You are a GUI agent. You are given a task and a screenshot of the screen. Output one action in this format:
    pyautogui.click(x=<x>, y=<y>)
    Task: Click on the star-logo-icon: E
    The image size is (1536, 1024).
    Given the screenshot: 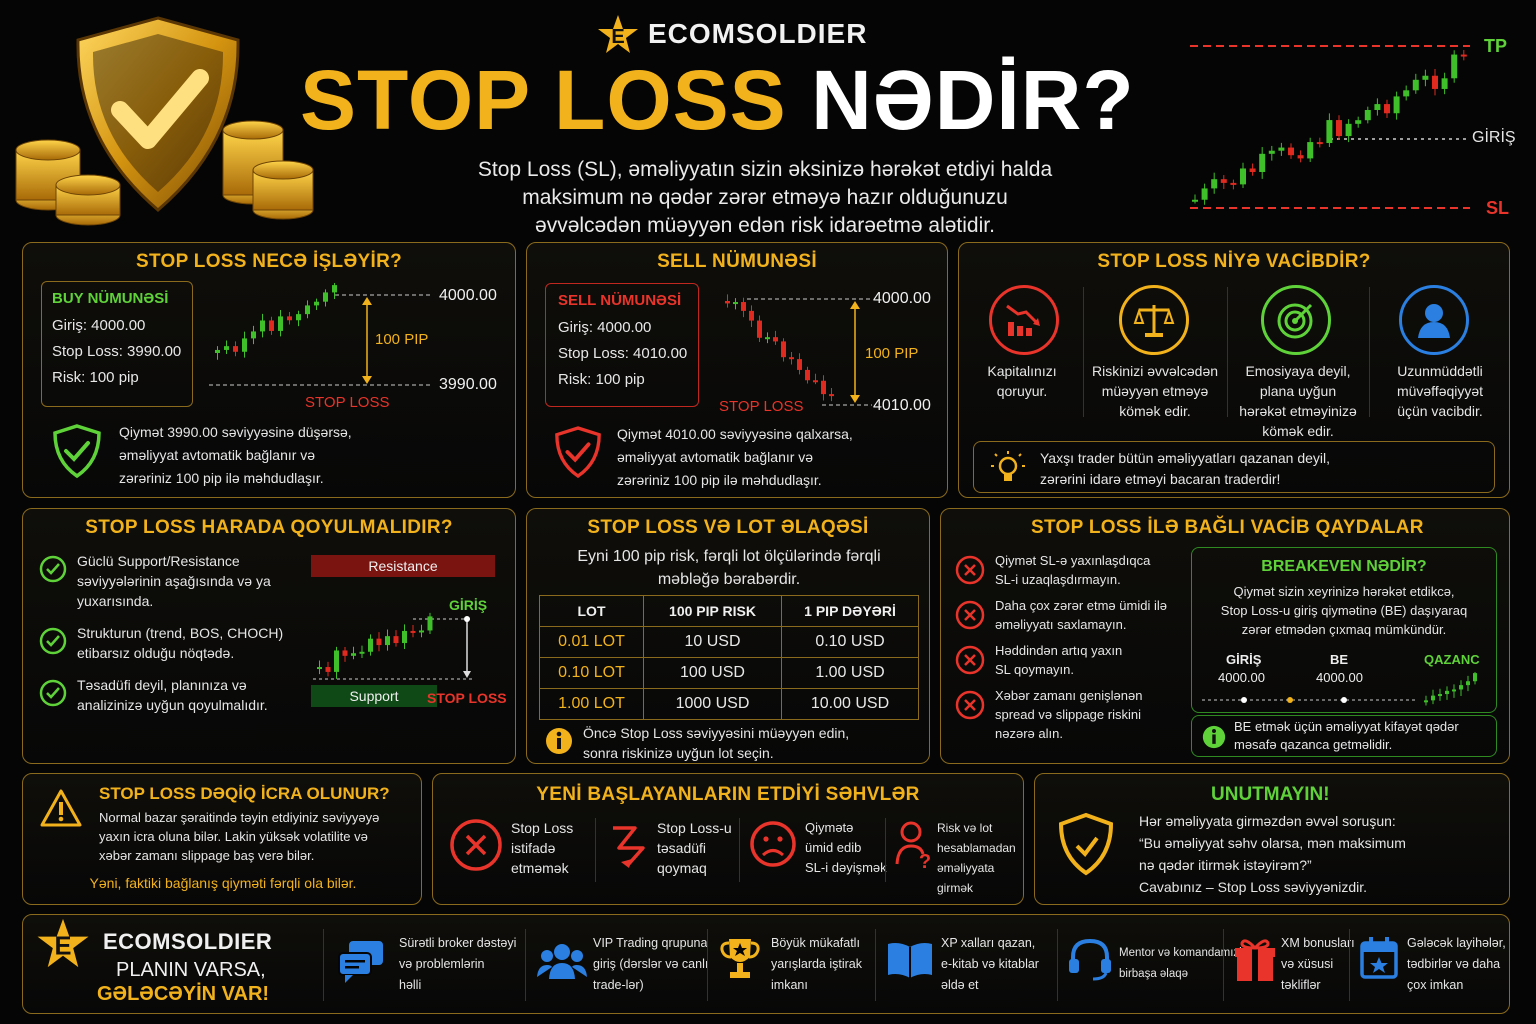 What is the action you would take?
    pyautogui.click(x=63, y=943)
    